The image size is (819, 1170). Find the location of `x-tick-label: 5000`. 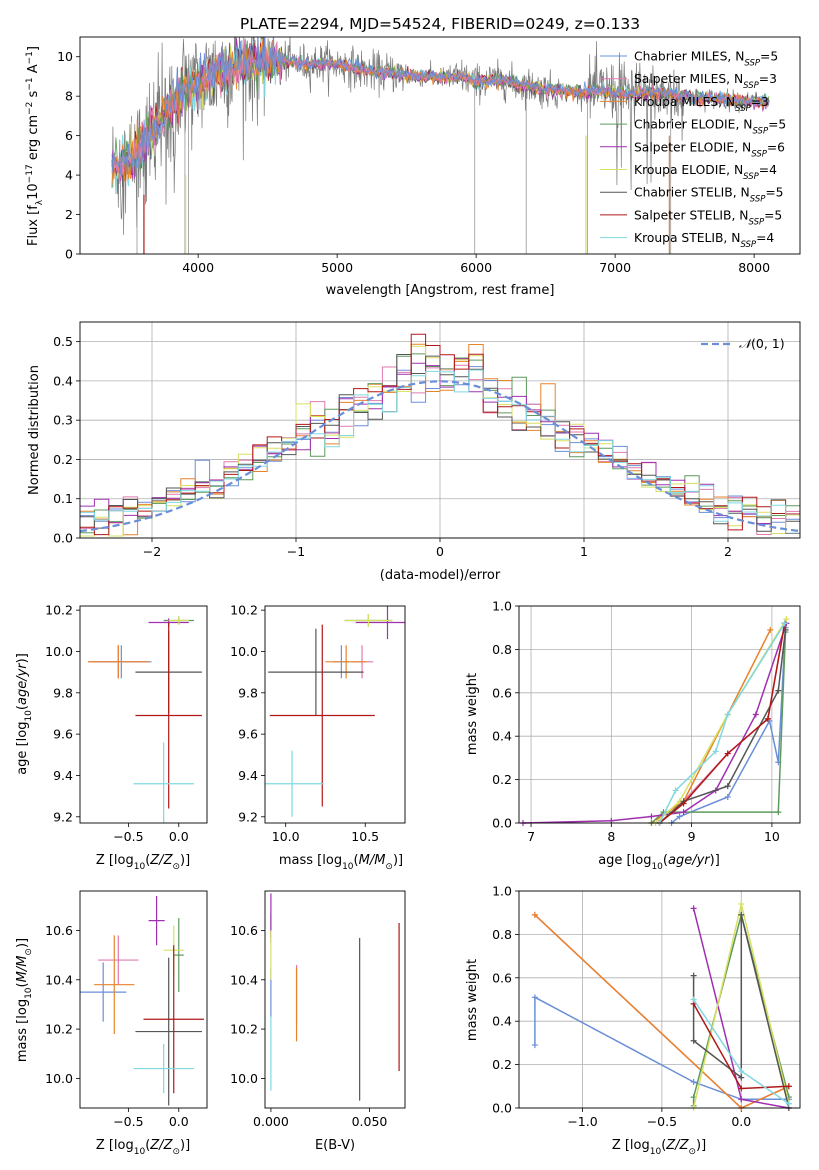

x-tick-label: 5000 is located at coordinates (337, 267).